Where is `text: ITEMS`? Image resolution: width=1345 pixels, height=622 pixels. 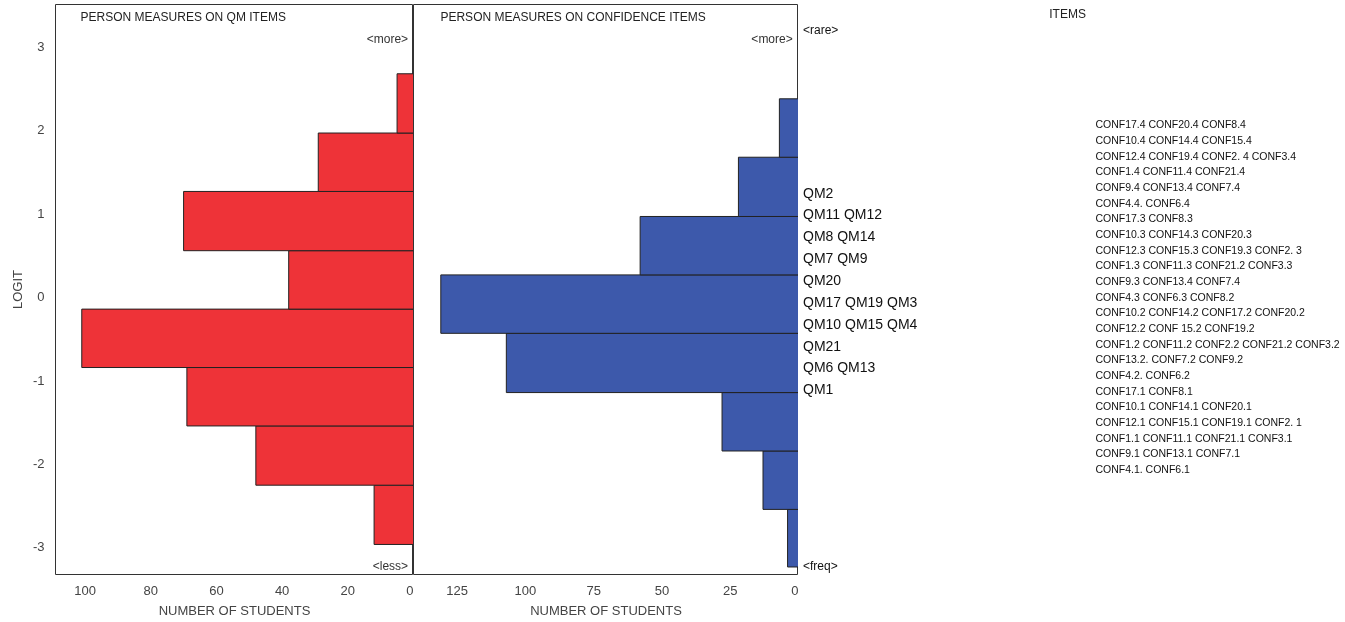 text: ITEMS is located at coordinates (1067, 14).